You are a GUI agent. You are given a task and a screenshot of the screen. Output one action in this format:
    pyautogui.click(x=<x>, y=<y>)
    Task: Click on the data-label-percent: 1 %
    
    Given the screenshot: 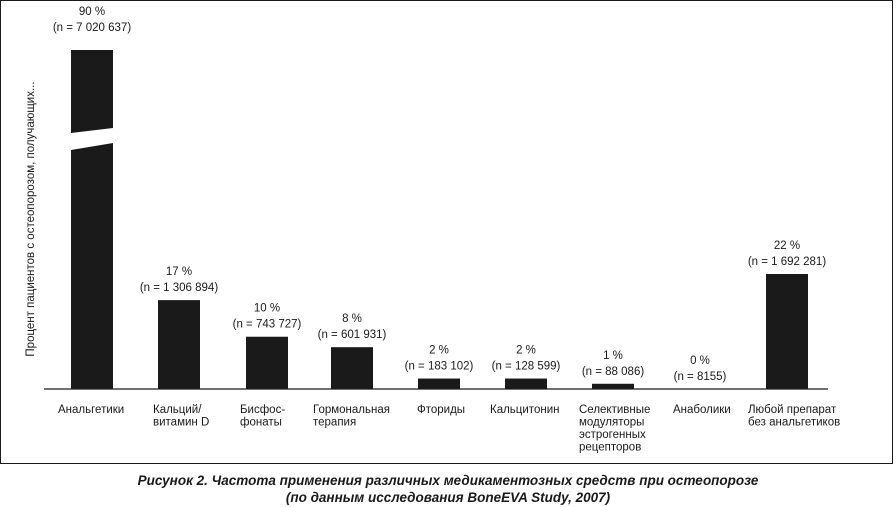 What is the action you would take?
    pyautogui.click(x=613, y=356)
    